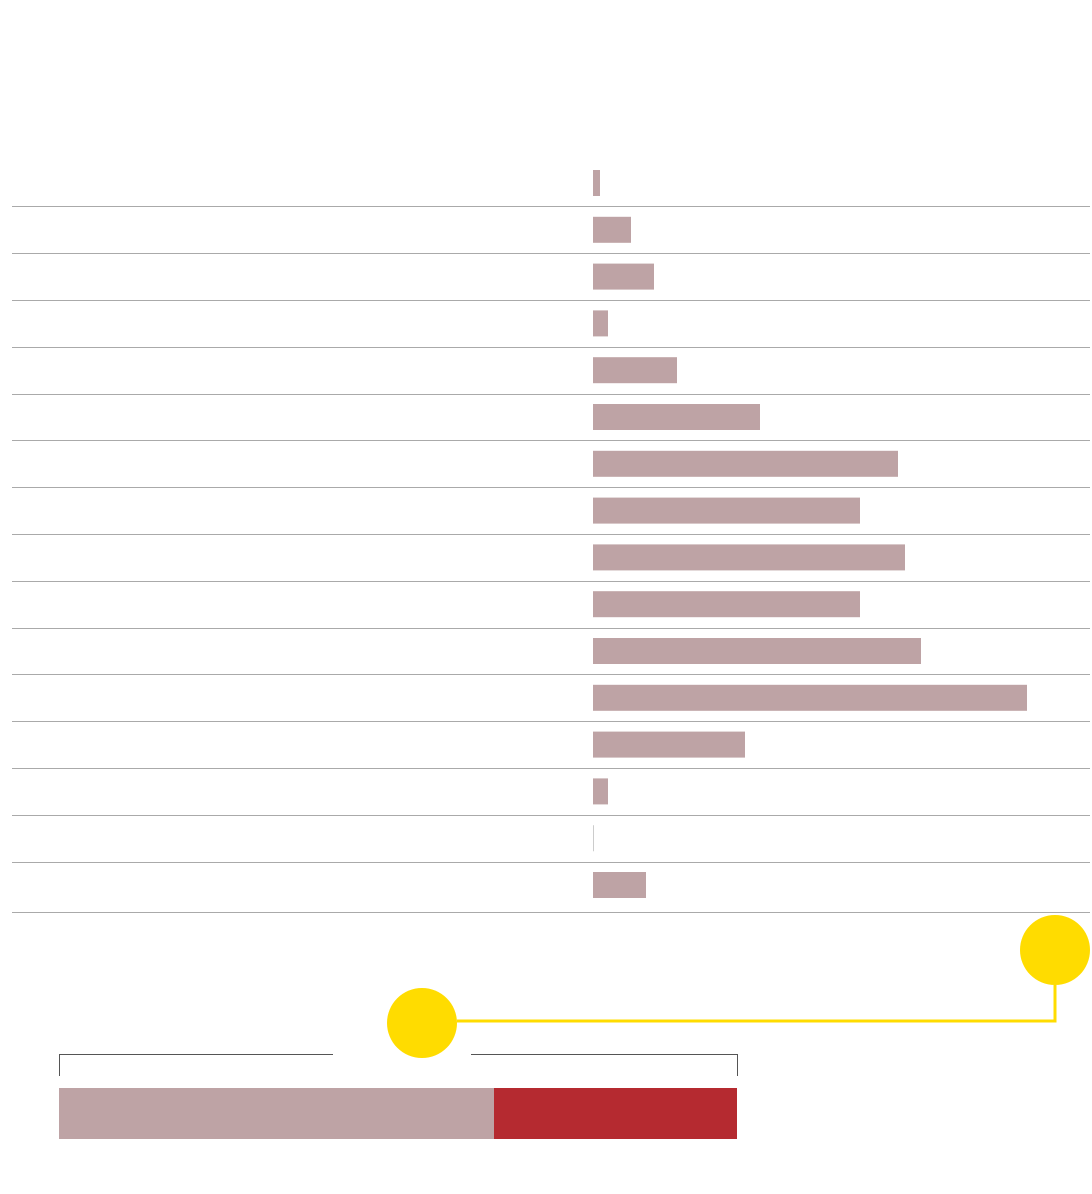  I want to click on callout, so click(574, 995).